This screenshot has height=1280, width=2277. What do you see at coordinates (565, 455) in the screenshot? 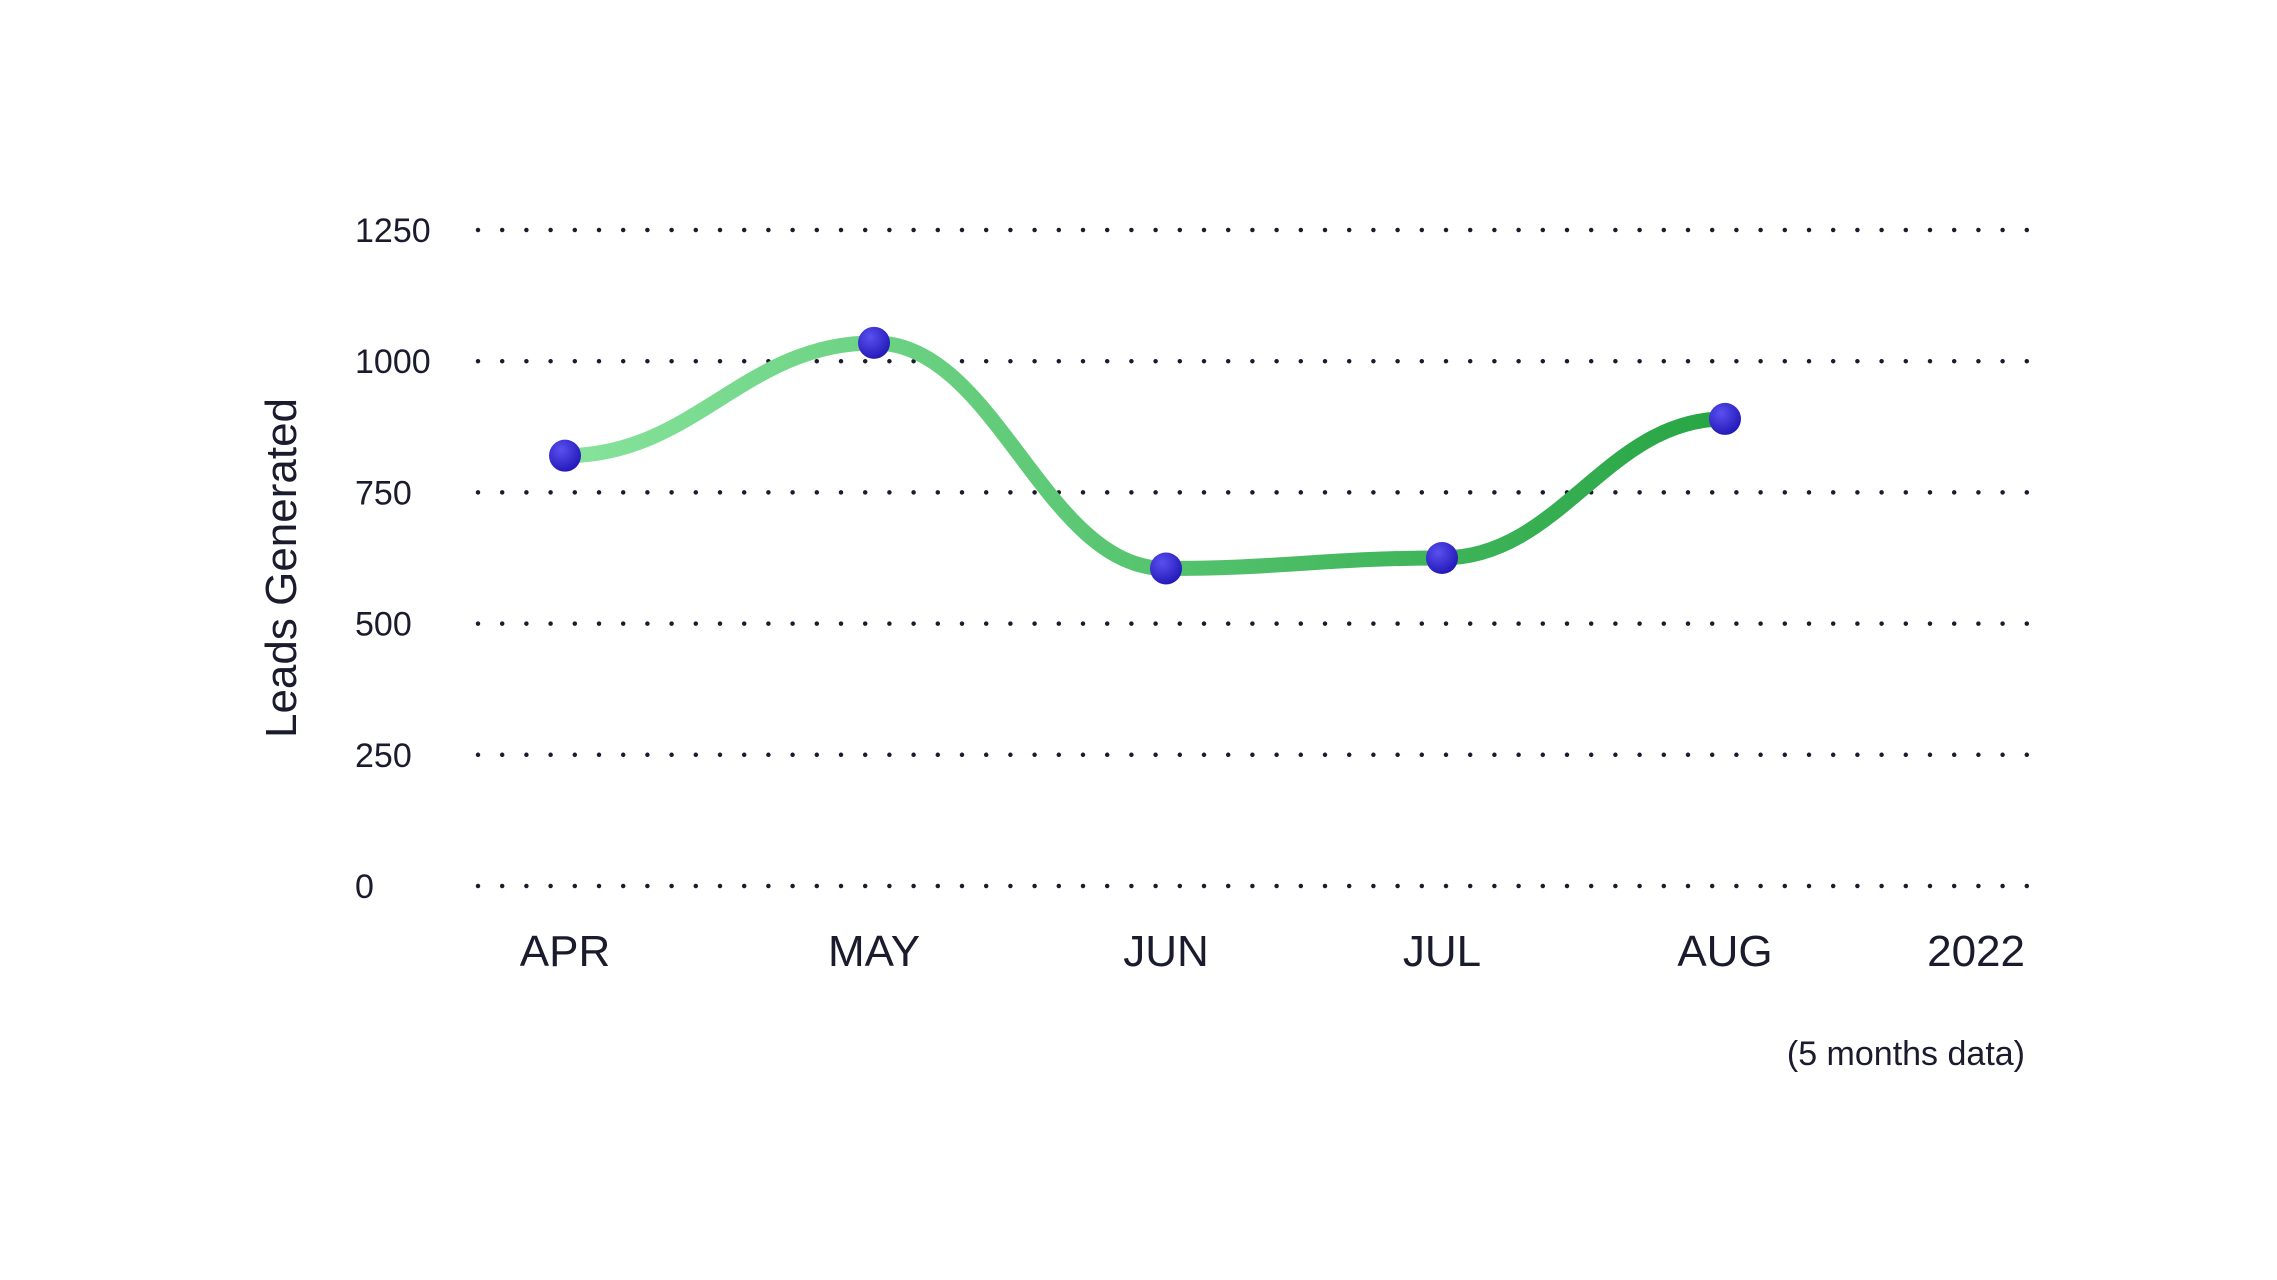
I see `data-point-apr` at bounding box center [565, 455].